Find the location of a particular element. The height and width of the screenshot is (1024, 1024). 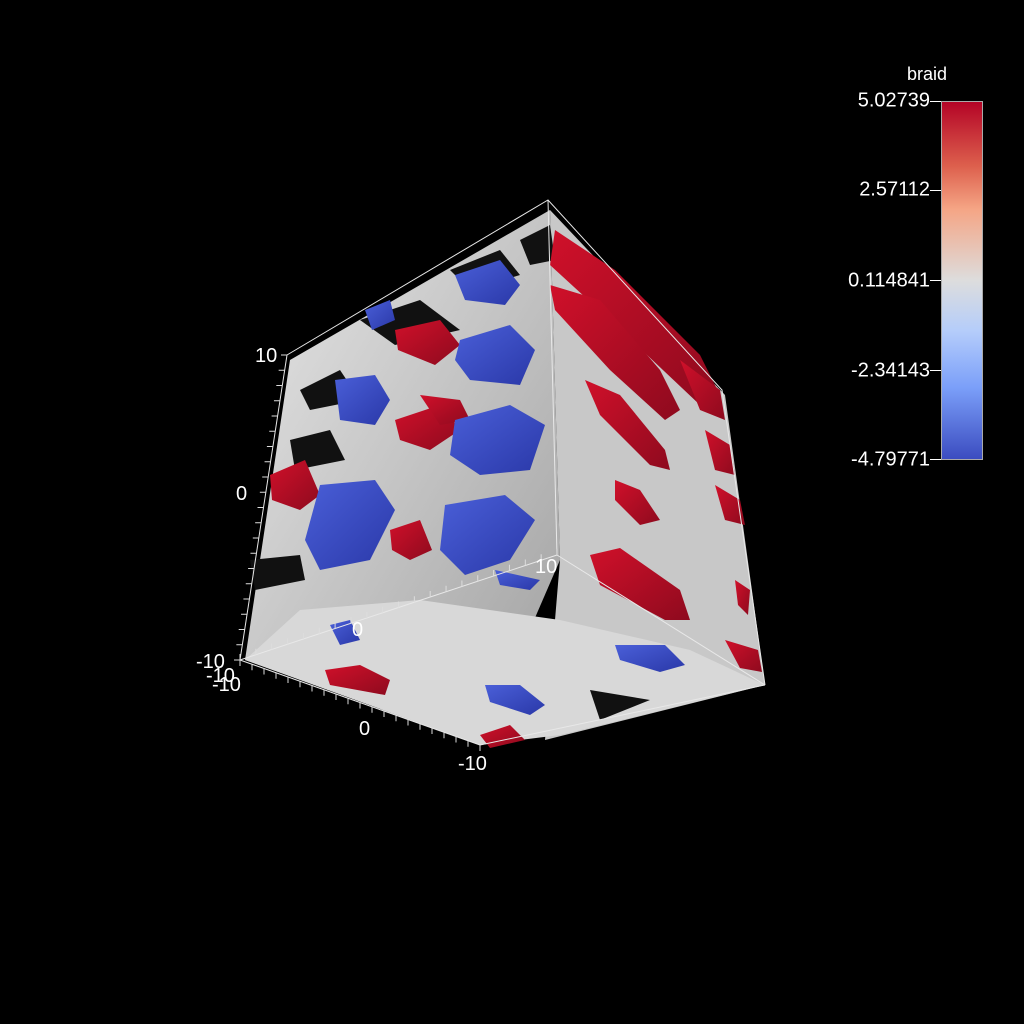

z-axis-label-min: -10 is located at coordinates (210, 662).